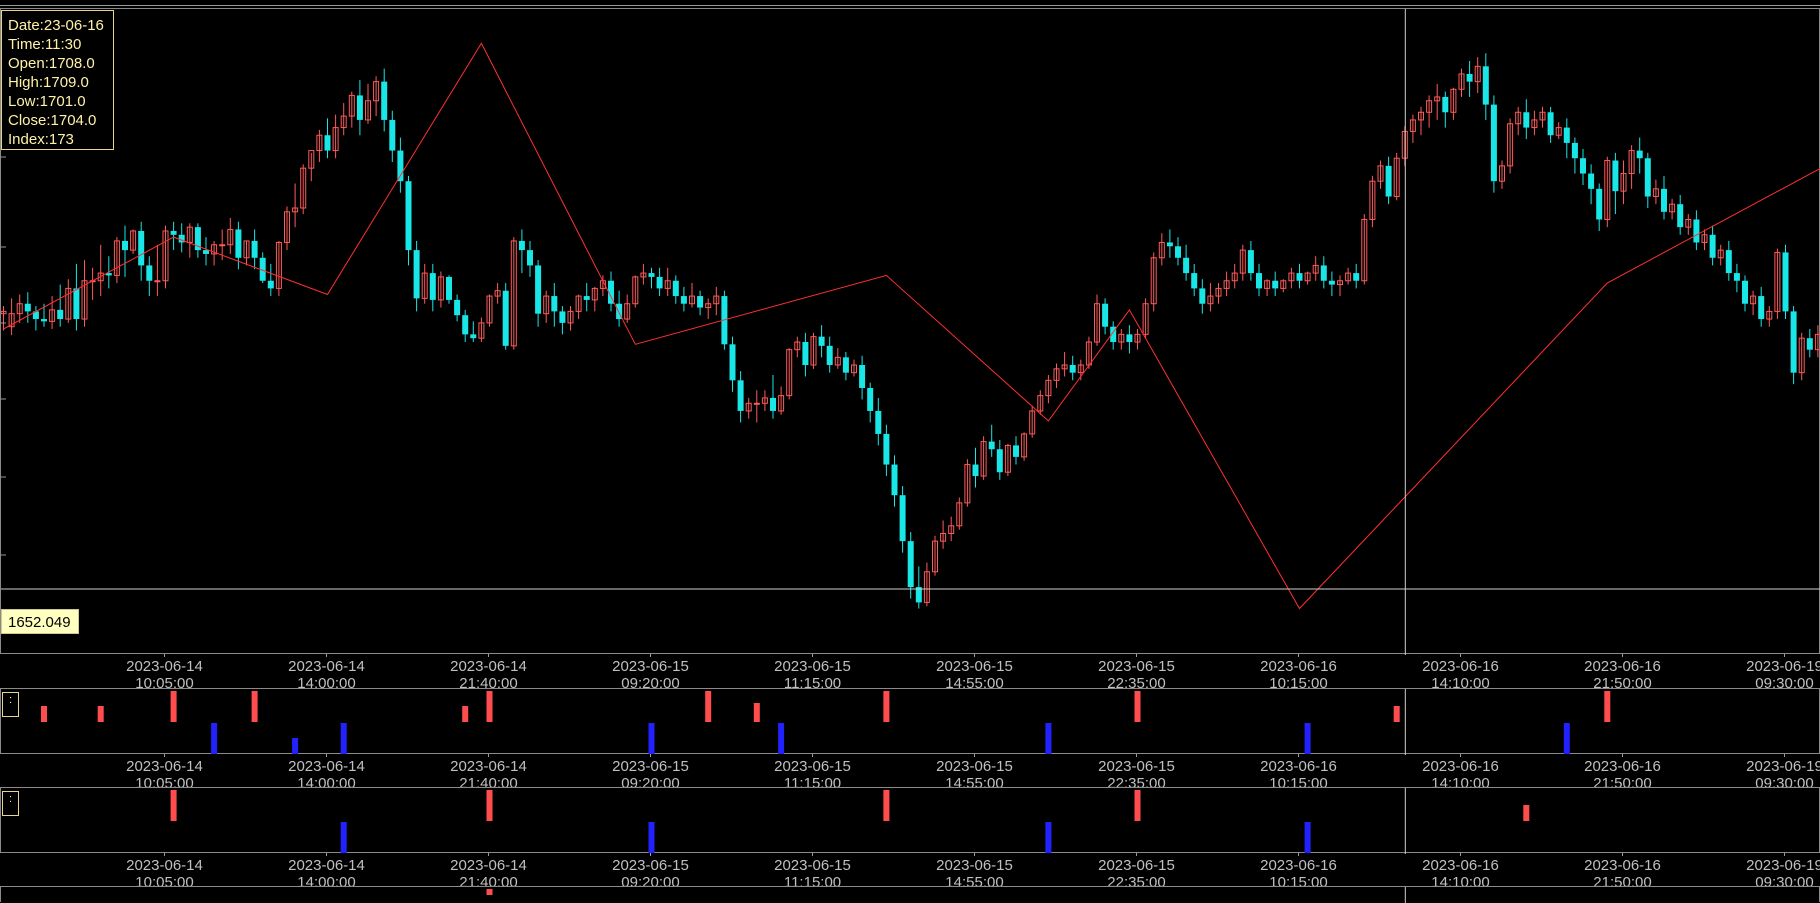  Describe the element at coordinates (651, 880) in the screenshot. I see `x-axis-time: 09:20:00` at that location.